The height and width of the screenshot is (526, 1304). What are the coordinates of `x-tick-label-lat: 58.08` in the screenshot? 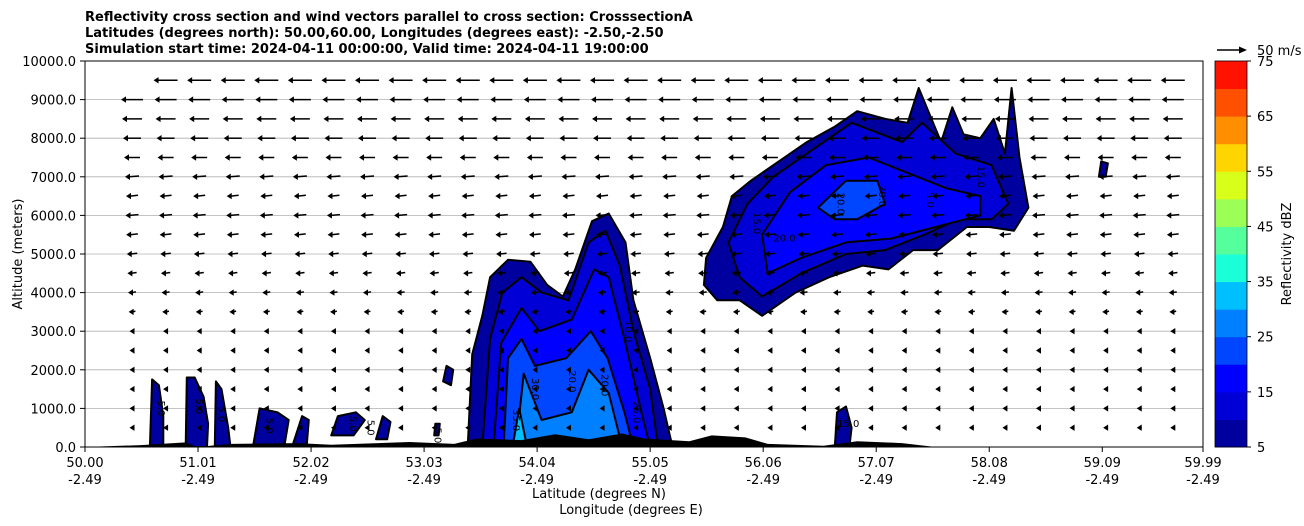 It's located at (989, 463).